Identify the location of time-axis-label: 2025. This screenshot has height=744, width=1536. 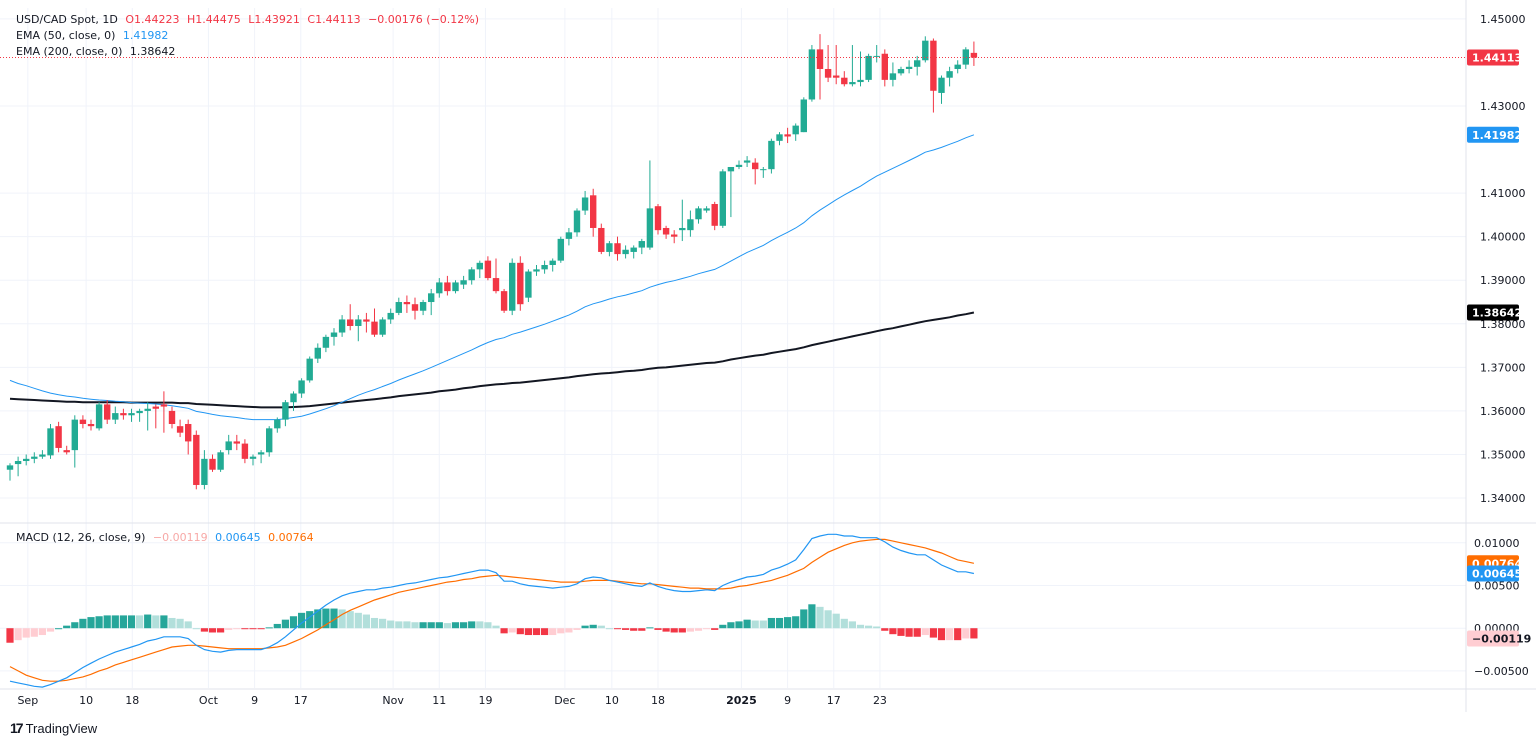
(741, 700).